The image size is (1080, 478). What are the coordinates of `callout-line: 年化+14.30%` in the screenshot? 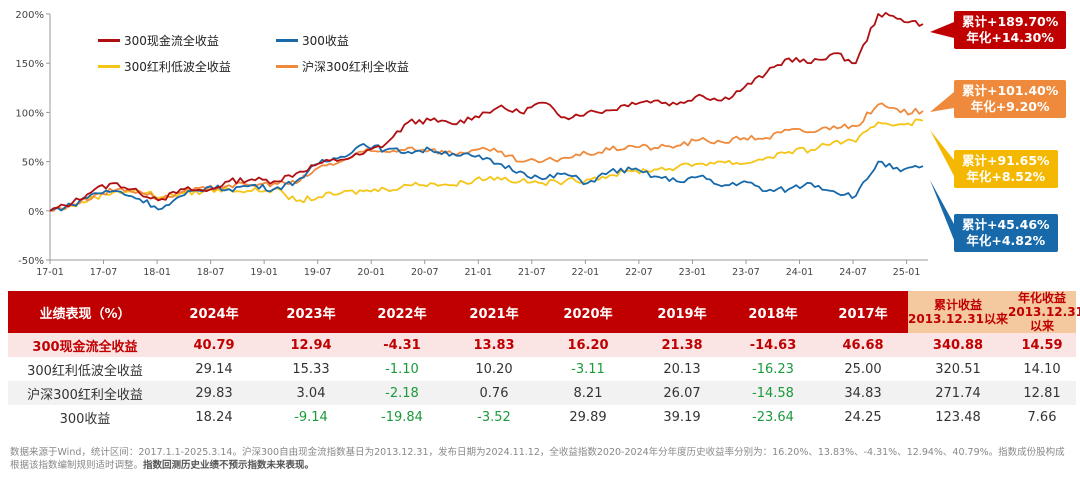 It's located at (1010, 37).